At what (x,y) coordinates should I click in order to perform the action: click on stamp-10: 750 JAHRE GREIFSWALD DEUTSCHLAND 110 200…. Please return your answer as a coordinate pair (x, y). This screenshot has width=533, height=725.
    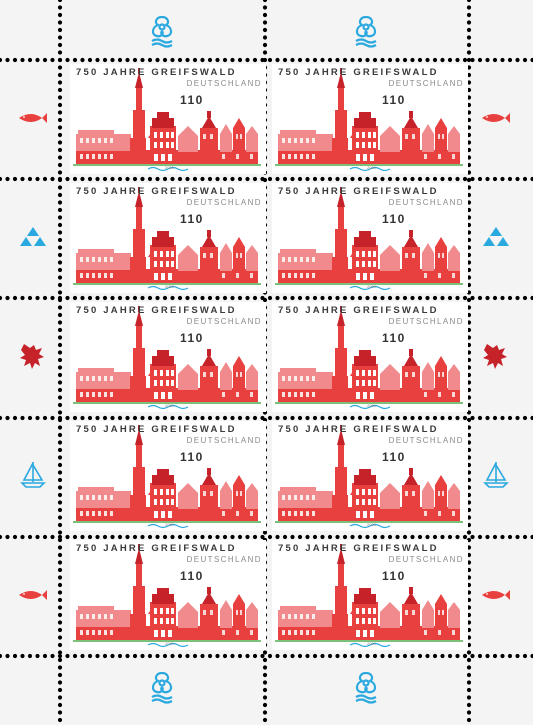
    Looking at the image, I should click on (370, 595).